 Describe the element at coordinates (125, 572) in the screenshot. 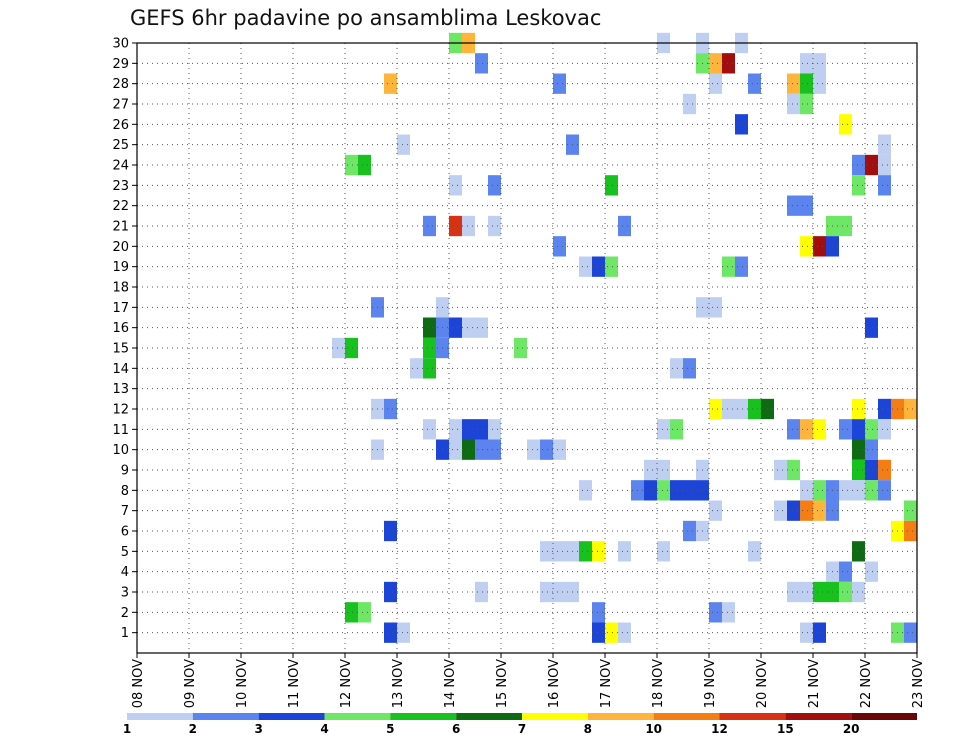

I see `y-tick-label: 4` at that location.